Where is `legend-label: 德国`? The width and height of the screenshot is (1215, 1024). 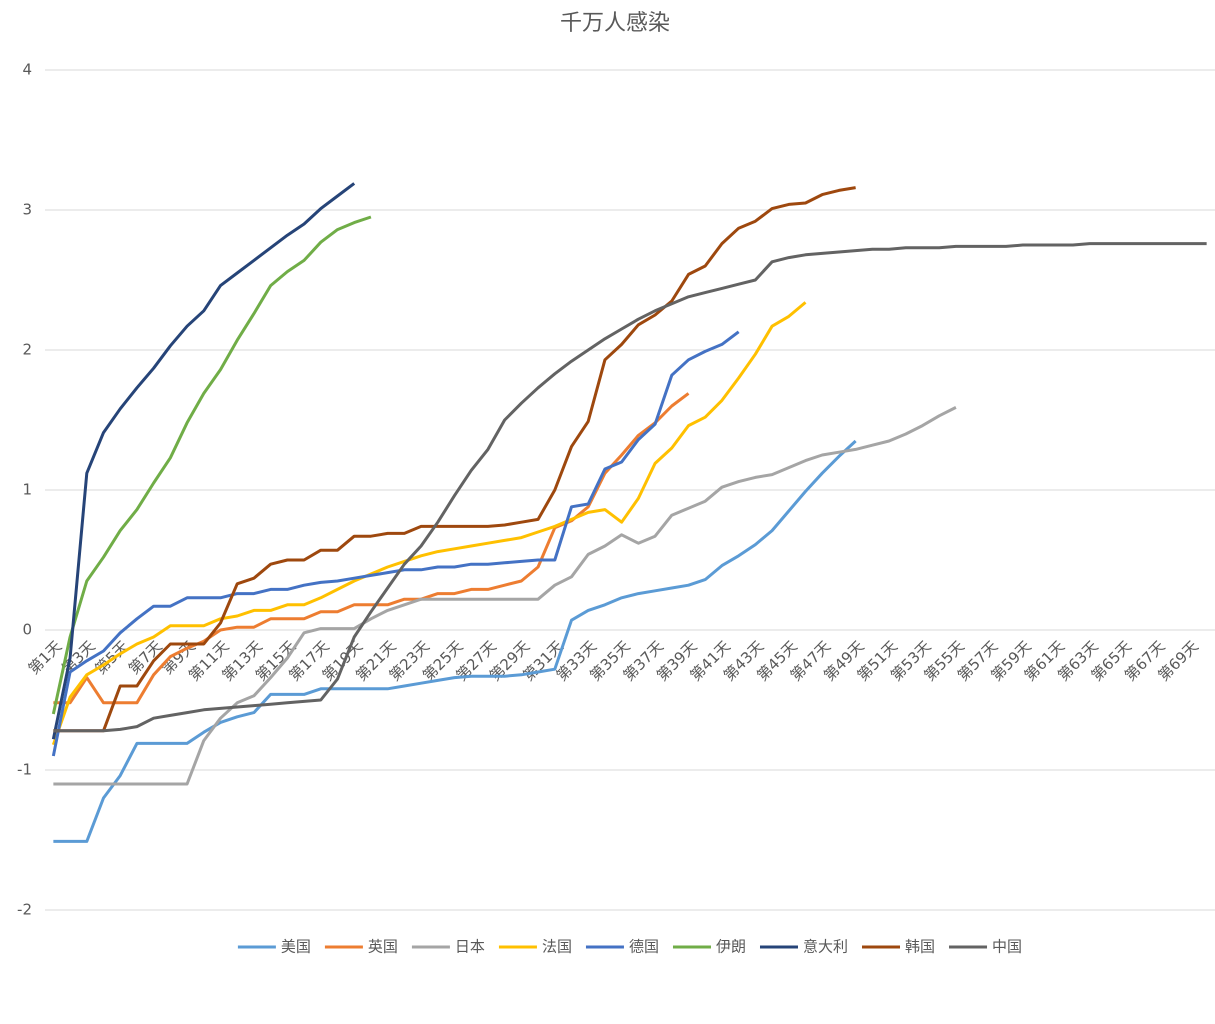 legend-label: 德国 is located at coordinates (644, 947).